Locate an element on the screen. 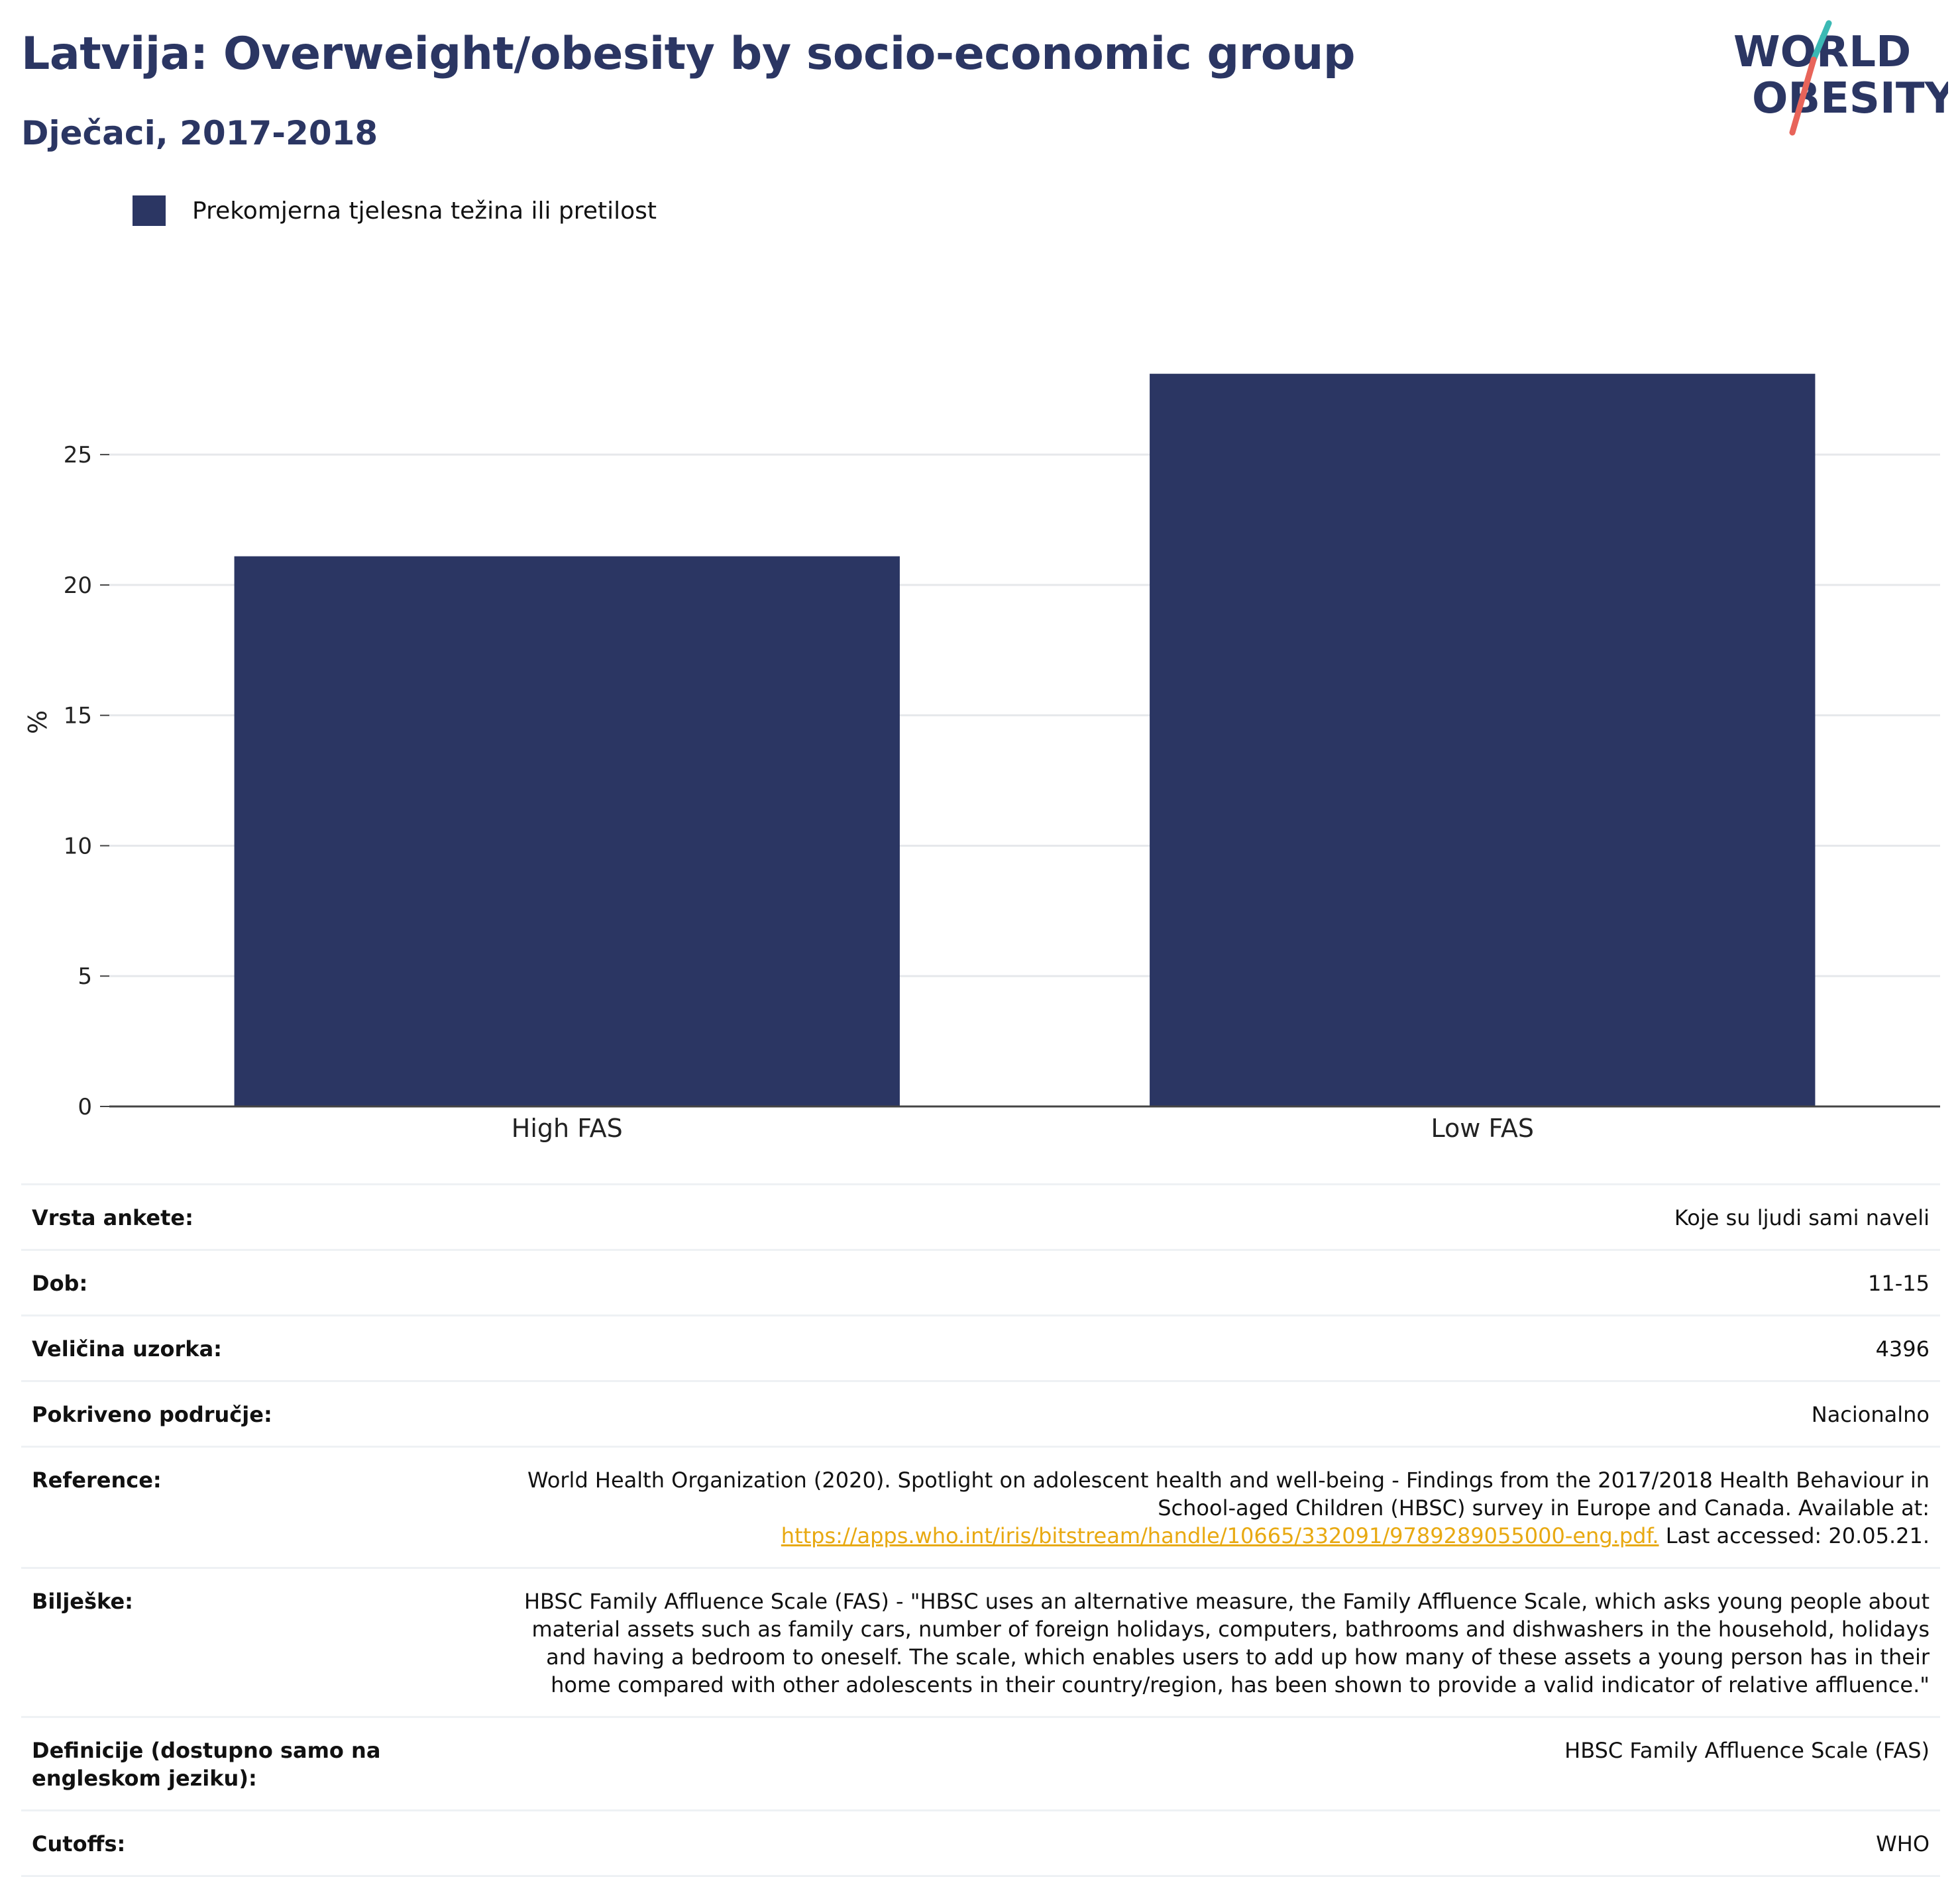  meta-label: Dob: is located at coordinates (60, 1283).